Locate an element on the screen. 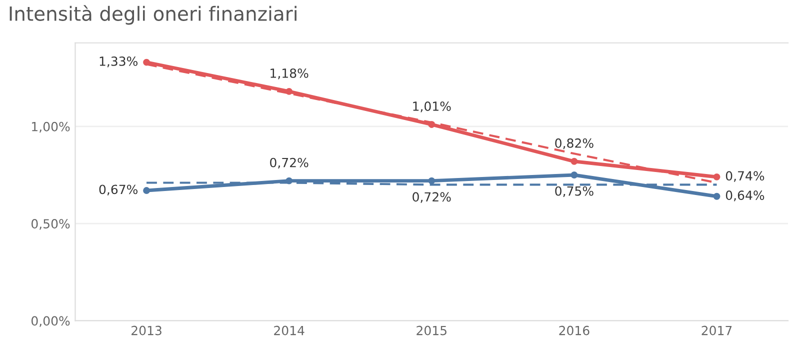 The image size is (792, 343). data-label: 0,75% is located at coordinates (574, 192).